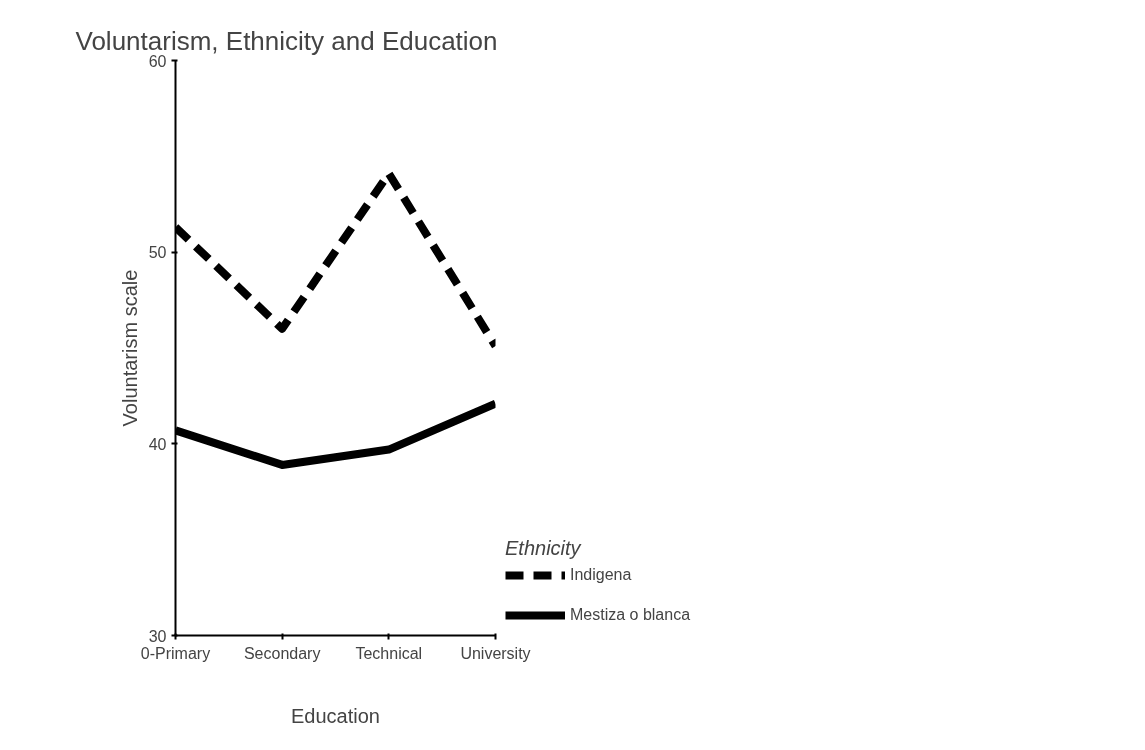 This screenshot has height=750, width=1145. Describe the element at coordinates (389, 653) in the screenshot. I see `x-tick-label: Technical` at that location.